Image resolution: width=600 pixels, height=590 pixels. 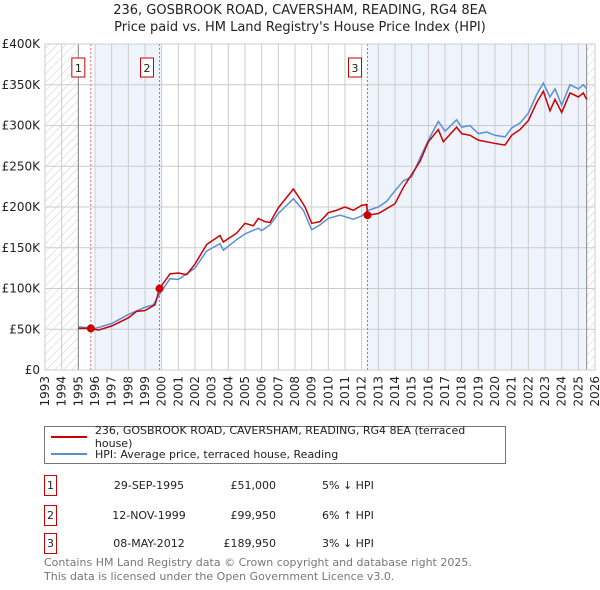 I want to click on x-tick-label: 2025, so click(x=578, y=391).